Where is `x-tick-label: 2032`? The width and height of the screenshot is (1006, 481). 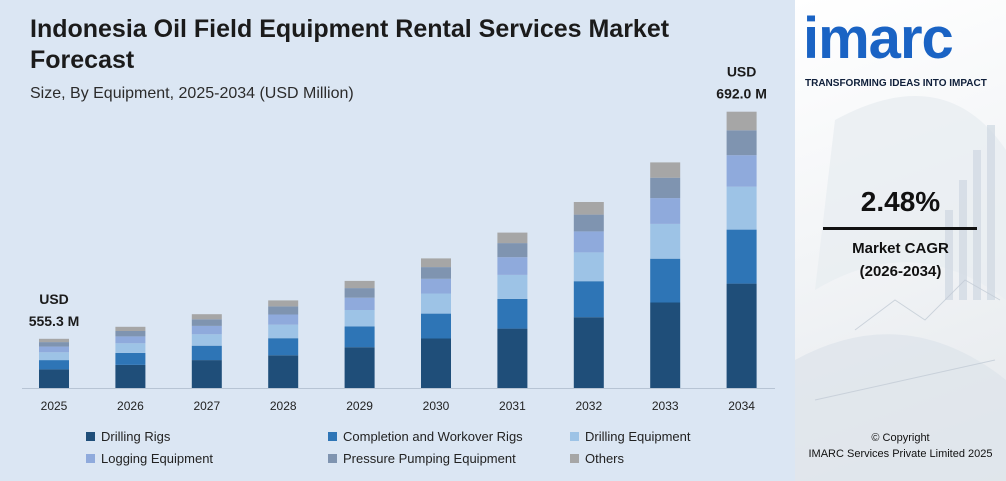
x-tick-label: 2032 is located at coordinates (588, 406).